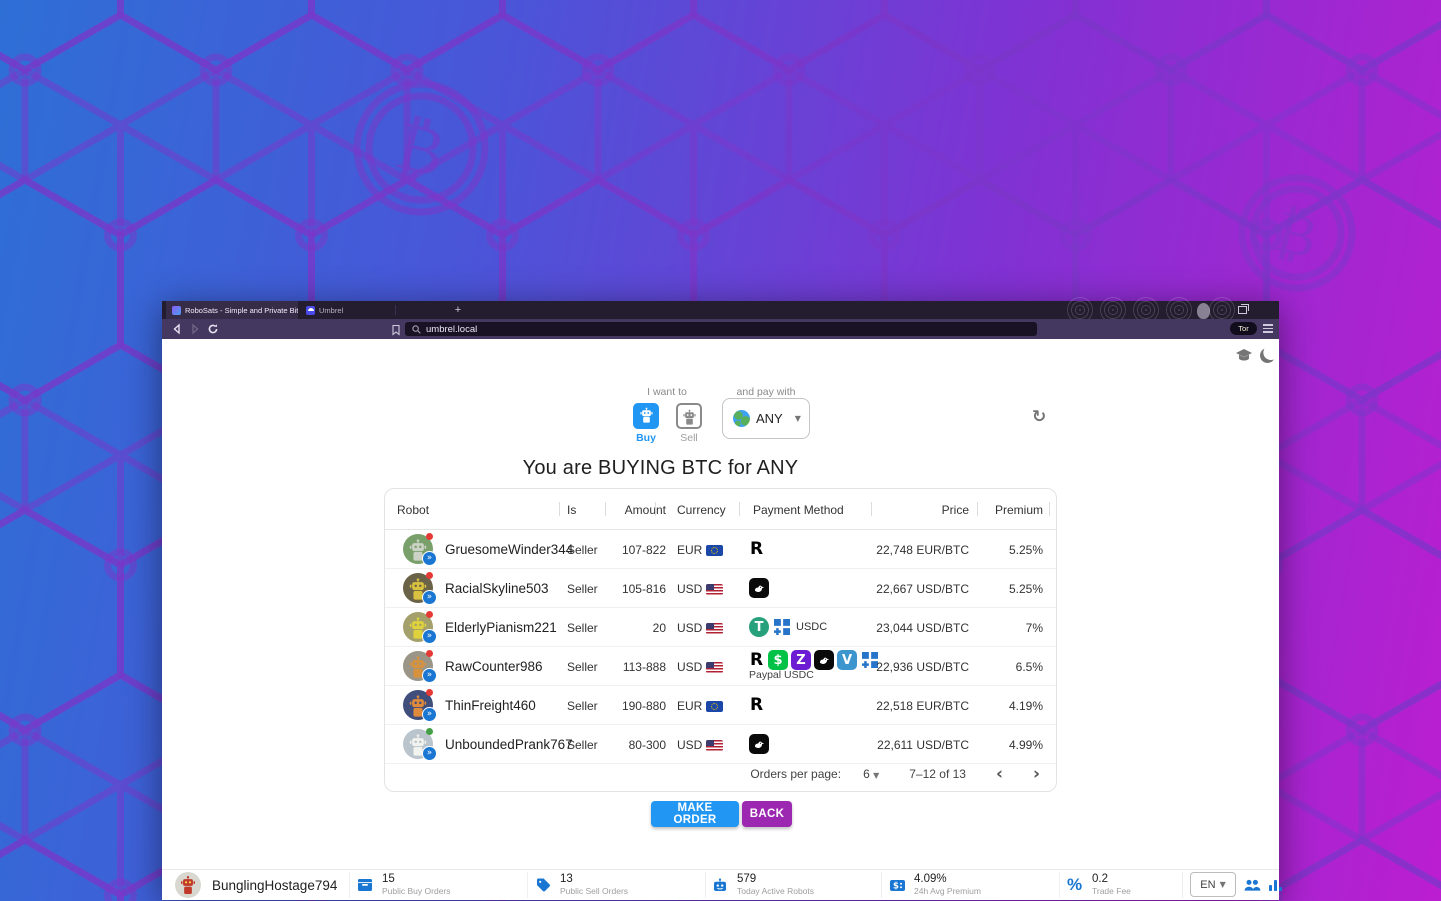 This screenshot has height=901, width=1441. I want to click on pagination: Orders per page: 6 ▼ 7–12 of 13 ‹ ›, so click(720, 773).